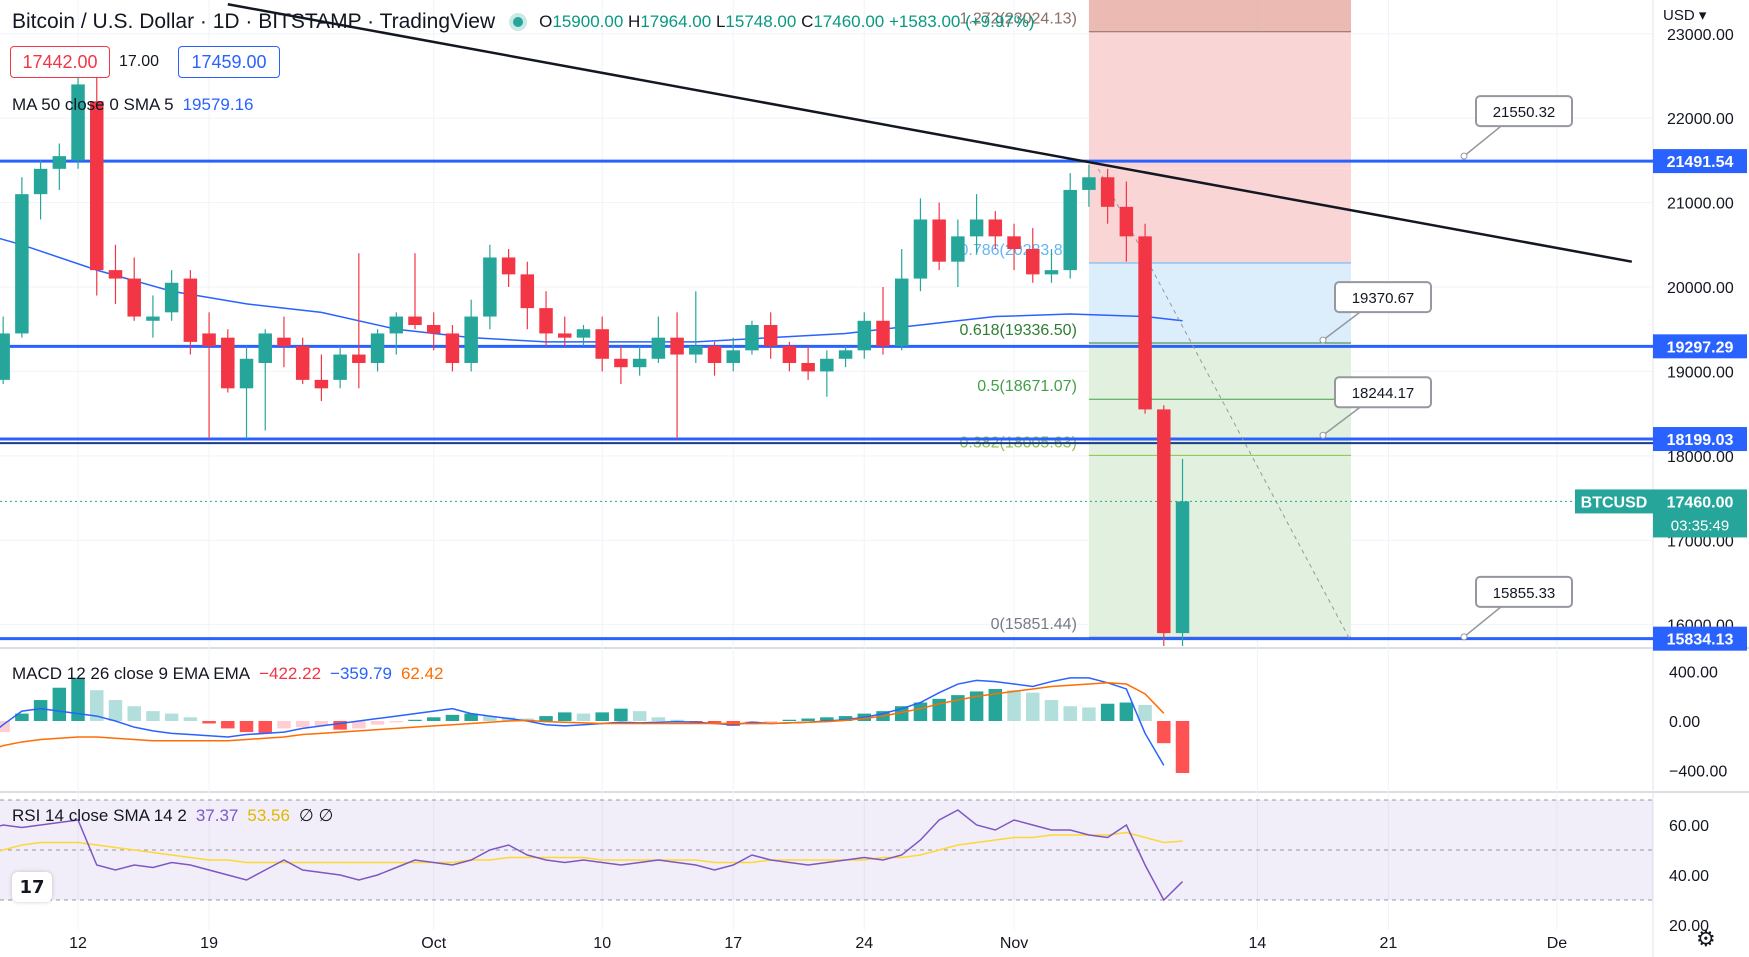  Describe the element at coordinates (1700, 640) in the screenshot. I see `level-price-label: 15834.13` at that location.